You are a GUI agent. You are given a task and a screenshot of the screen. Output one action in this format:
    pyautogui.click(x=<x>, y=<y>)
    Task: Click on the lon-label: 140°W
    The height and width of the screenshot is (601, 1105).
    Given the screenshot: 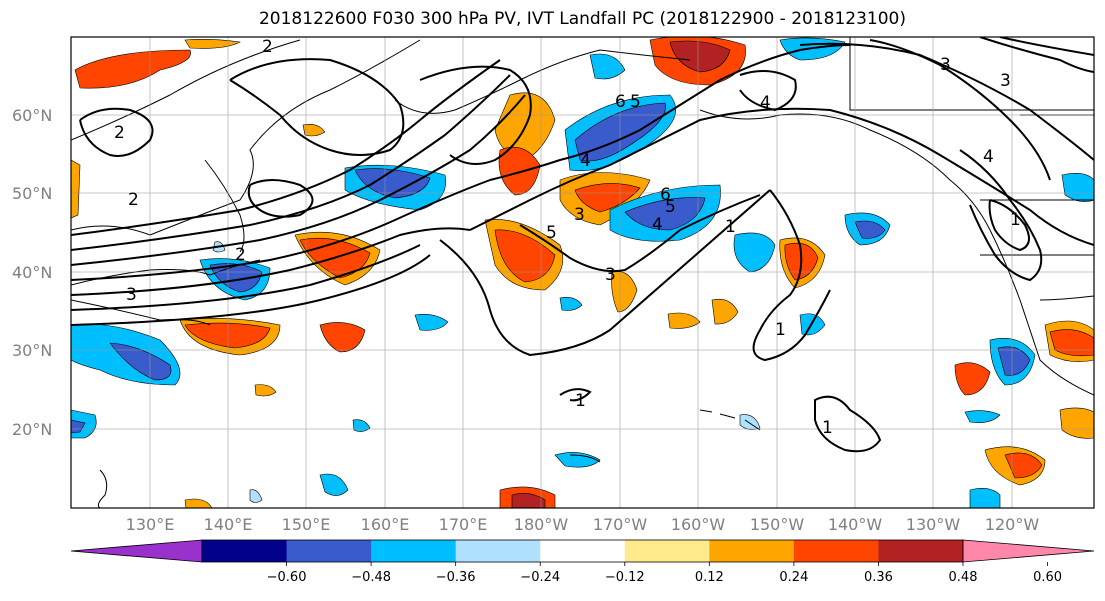 What is the action you would take?
    pyautogui.click(x=855, y=524)
    